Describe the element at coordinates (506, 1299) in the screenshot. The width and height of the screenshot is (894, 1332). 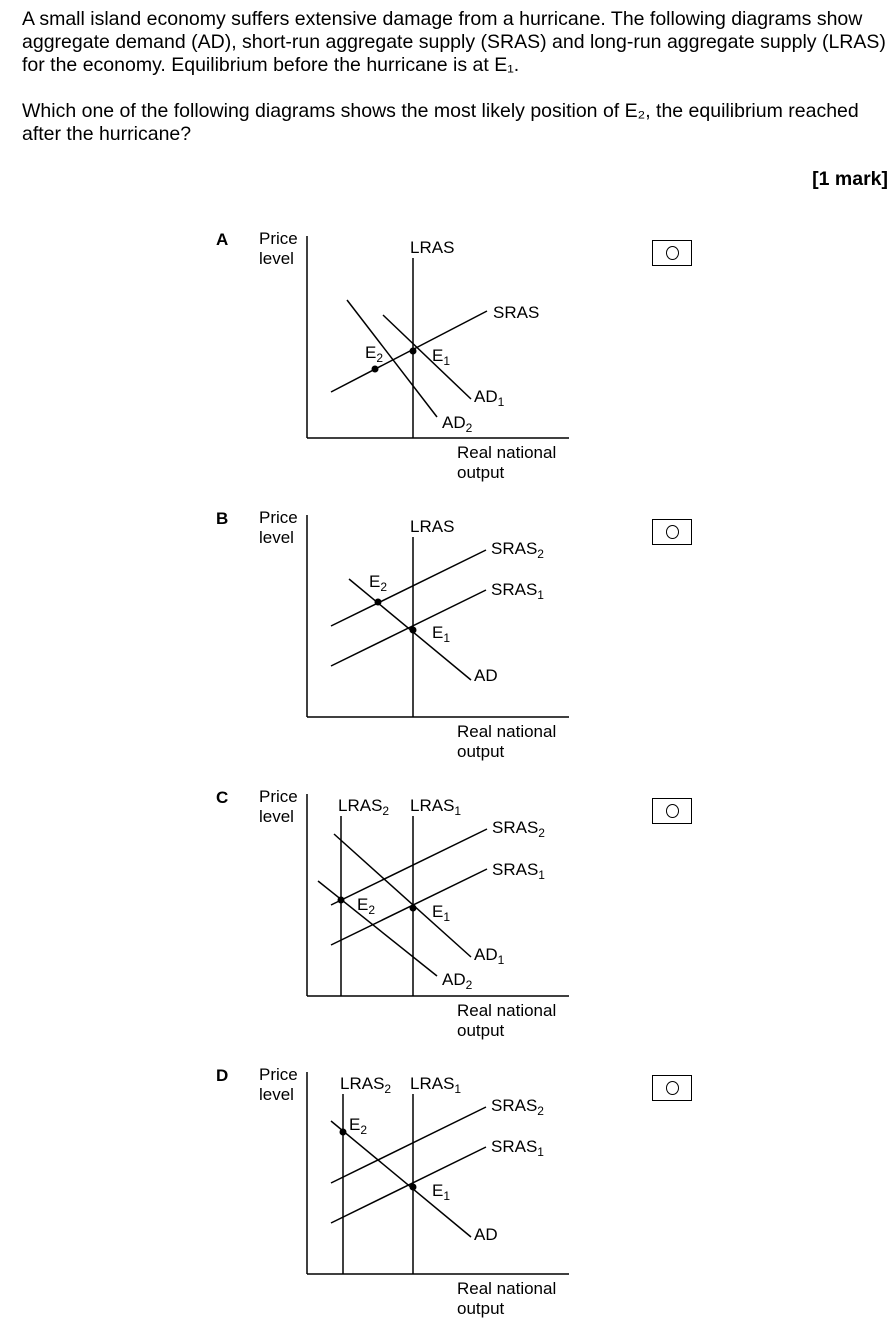
I see `option-d-x-axis-label: Real national output` at that location.